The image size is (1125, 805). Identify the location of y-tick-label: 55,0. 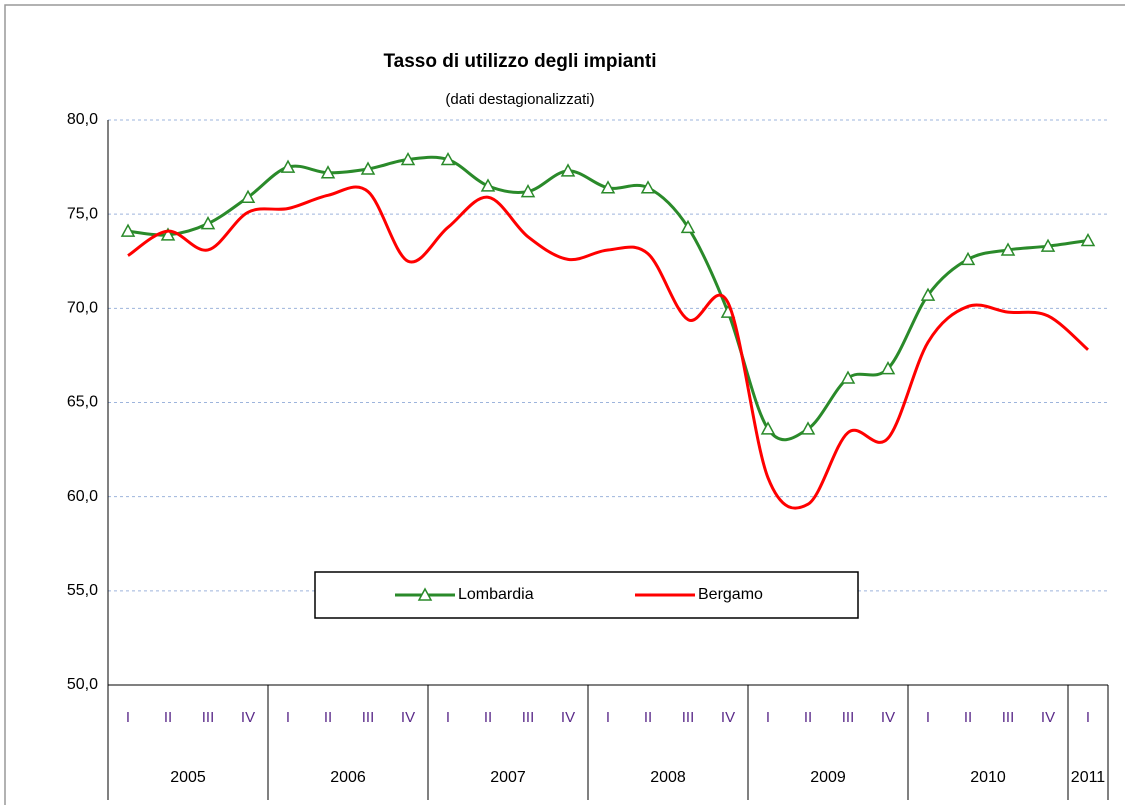
(82, 590).